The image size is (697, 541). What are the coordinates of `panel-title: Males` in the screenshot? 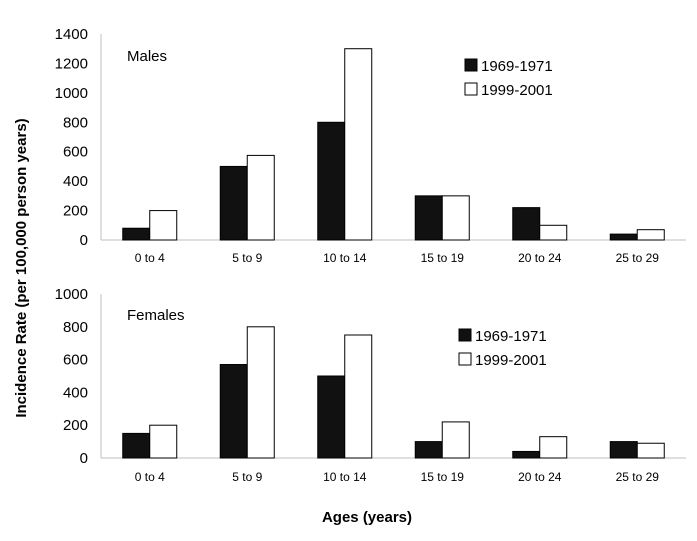 It's located at (147, 56).